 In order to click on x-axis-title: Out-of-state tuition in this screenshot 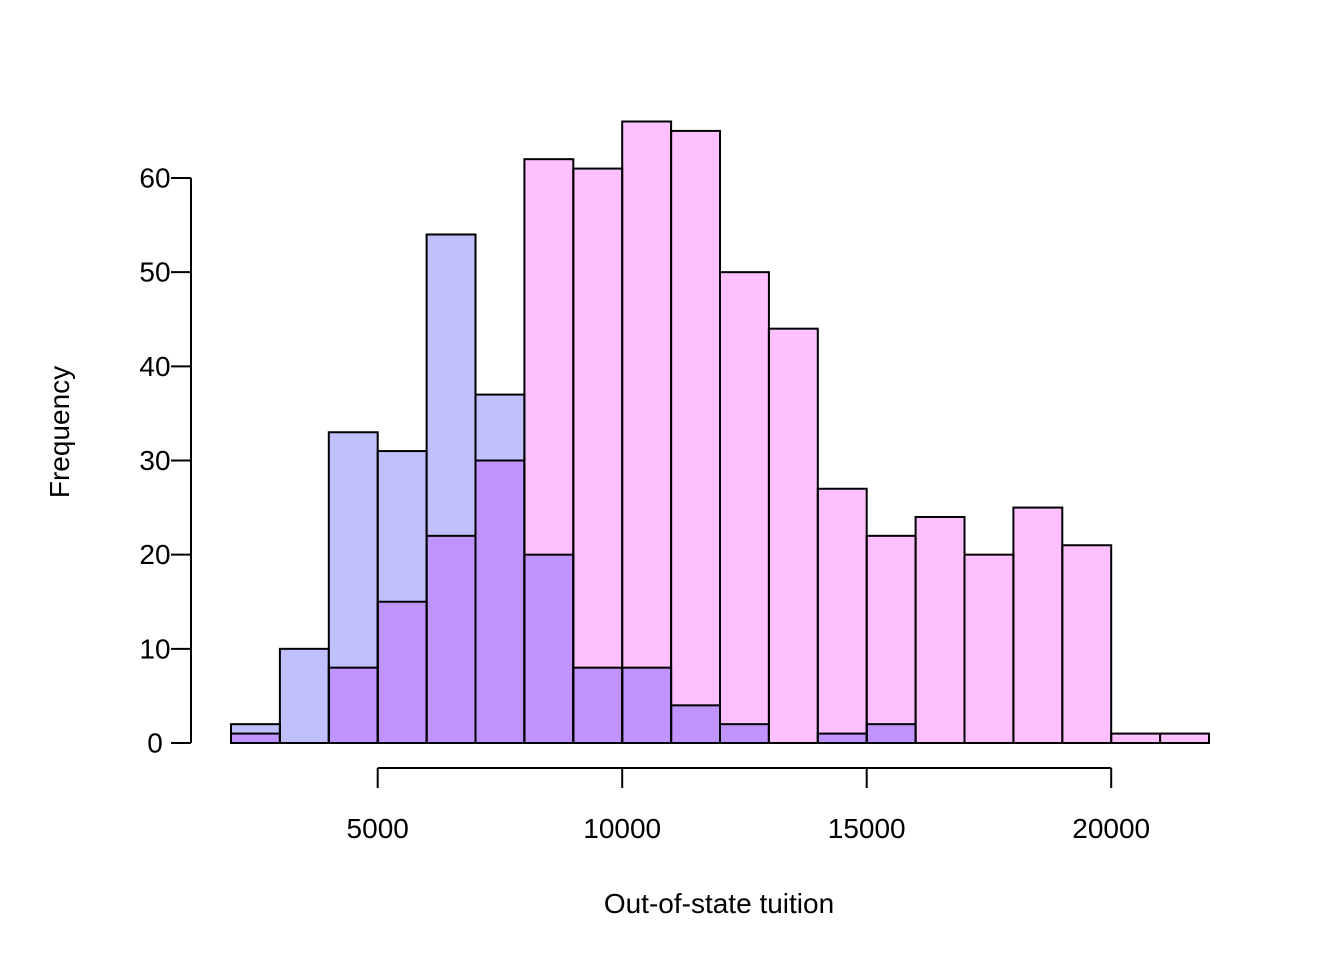, I will do `click(719, 903)`.